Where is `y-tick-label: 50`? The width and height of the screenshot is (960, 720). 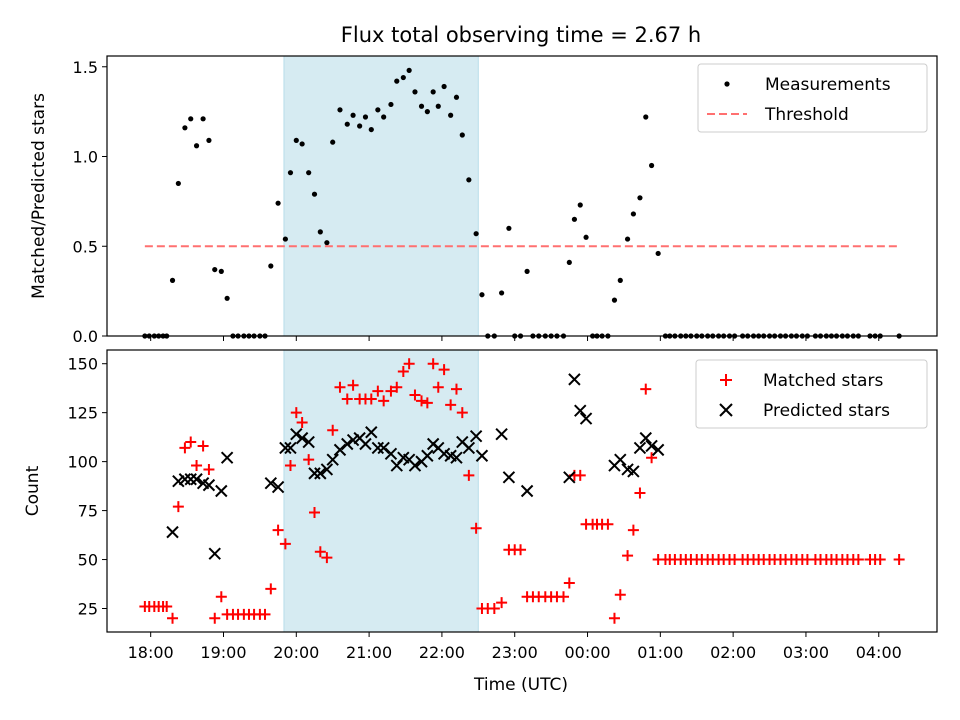
y-tick-label: 50 is located at coordinates (88, 560).